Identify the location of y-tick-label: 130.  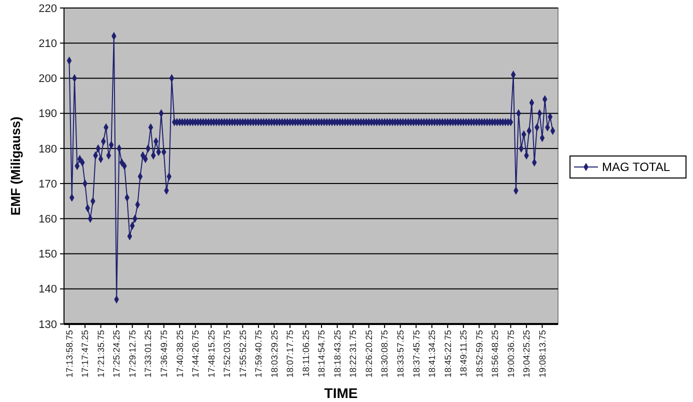
(47, 324).